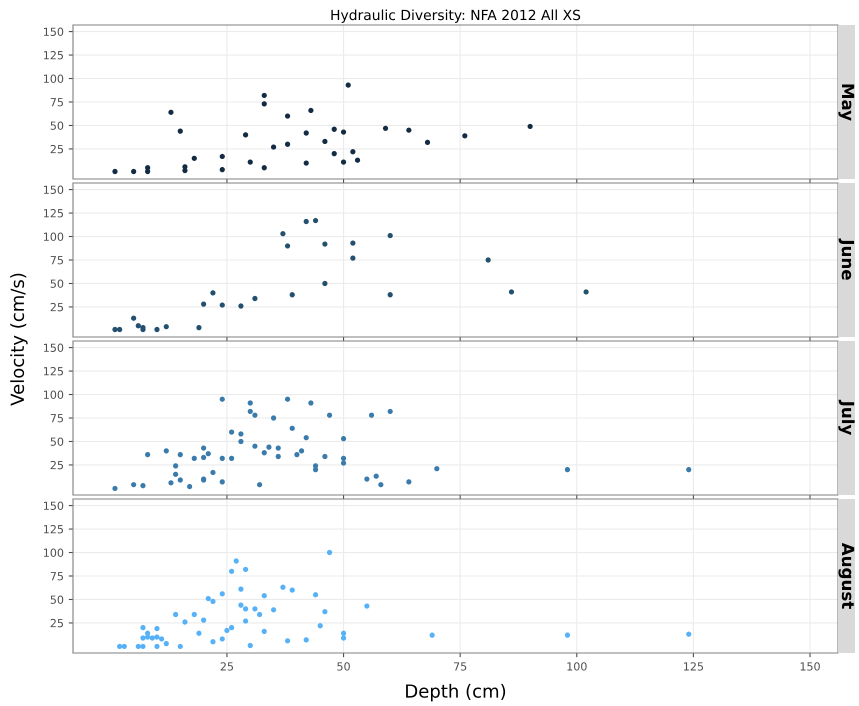  Describe the element at coordinates (343, 666) in the screenshot. I see `x-tick-label: 50` at that location.